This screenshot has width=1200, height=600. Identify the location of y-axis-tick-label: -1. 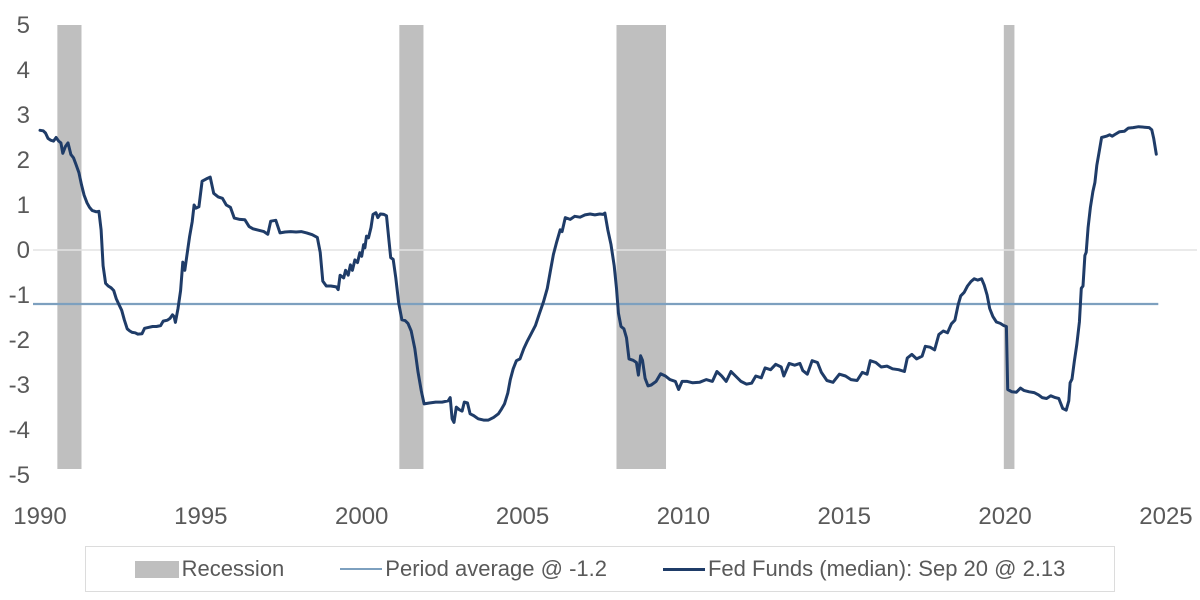
(19, 295).